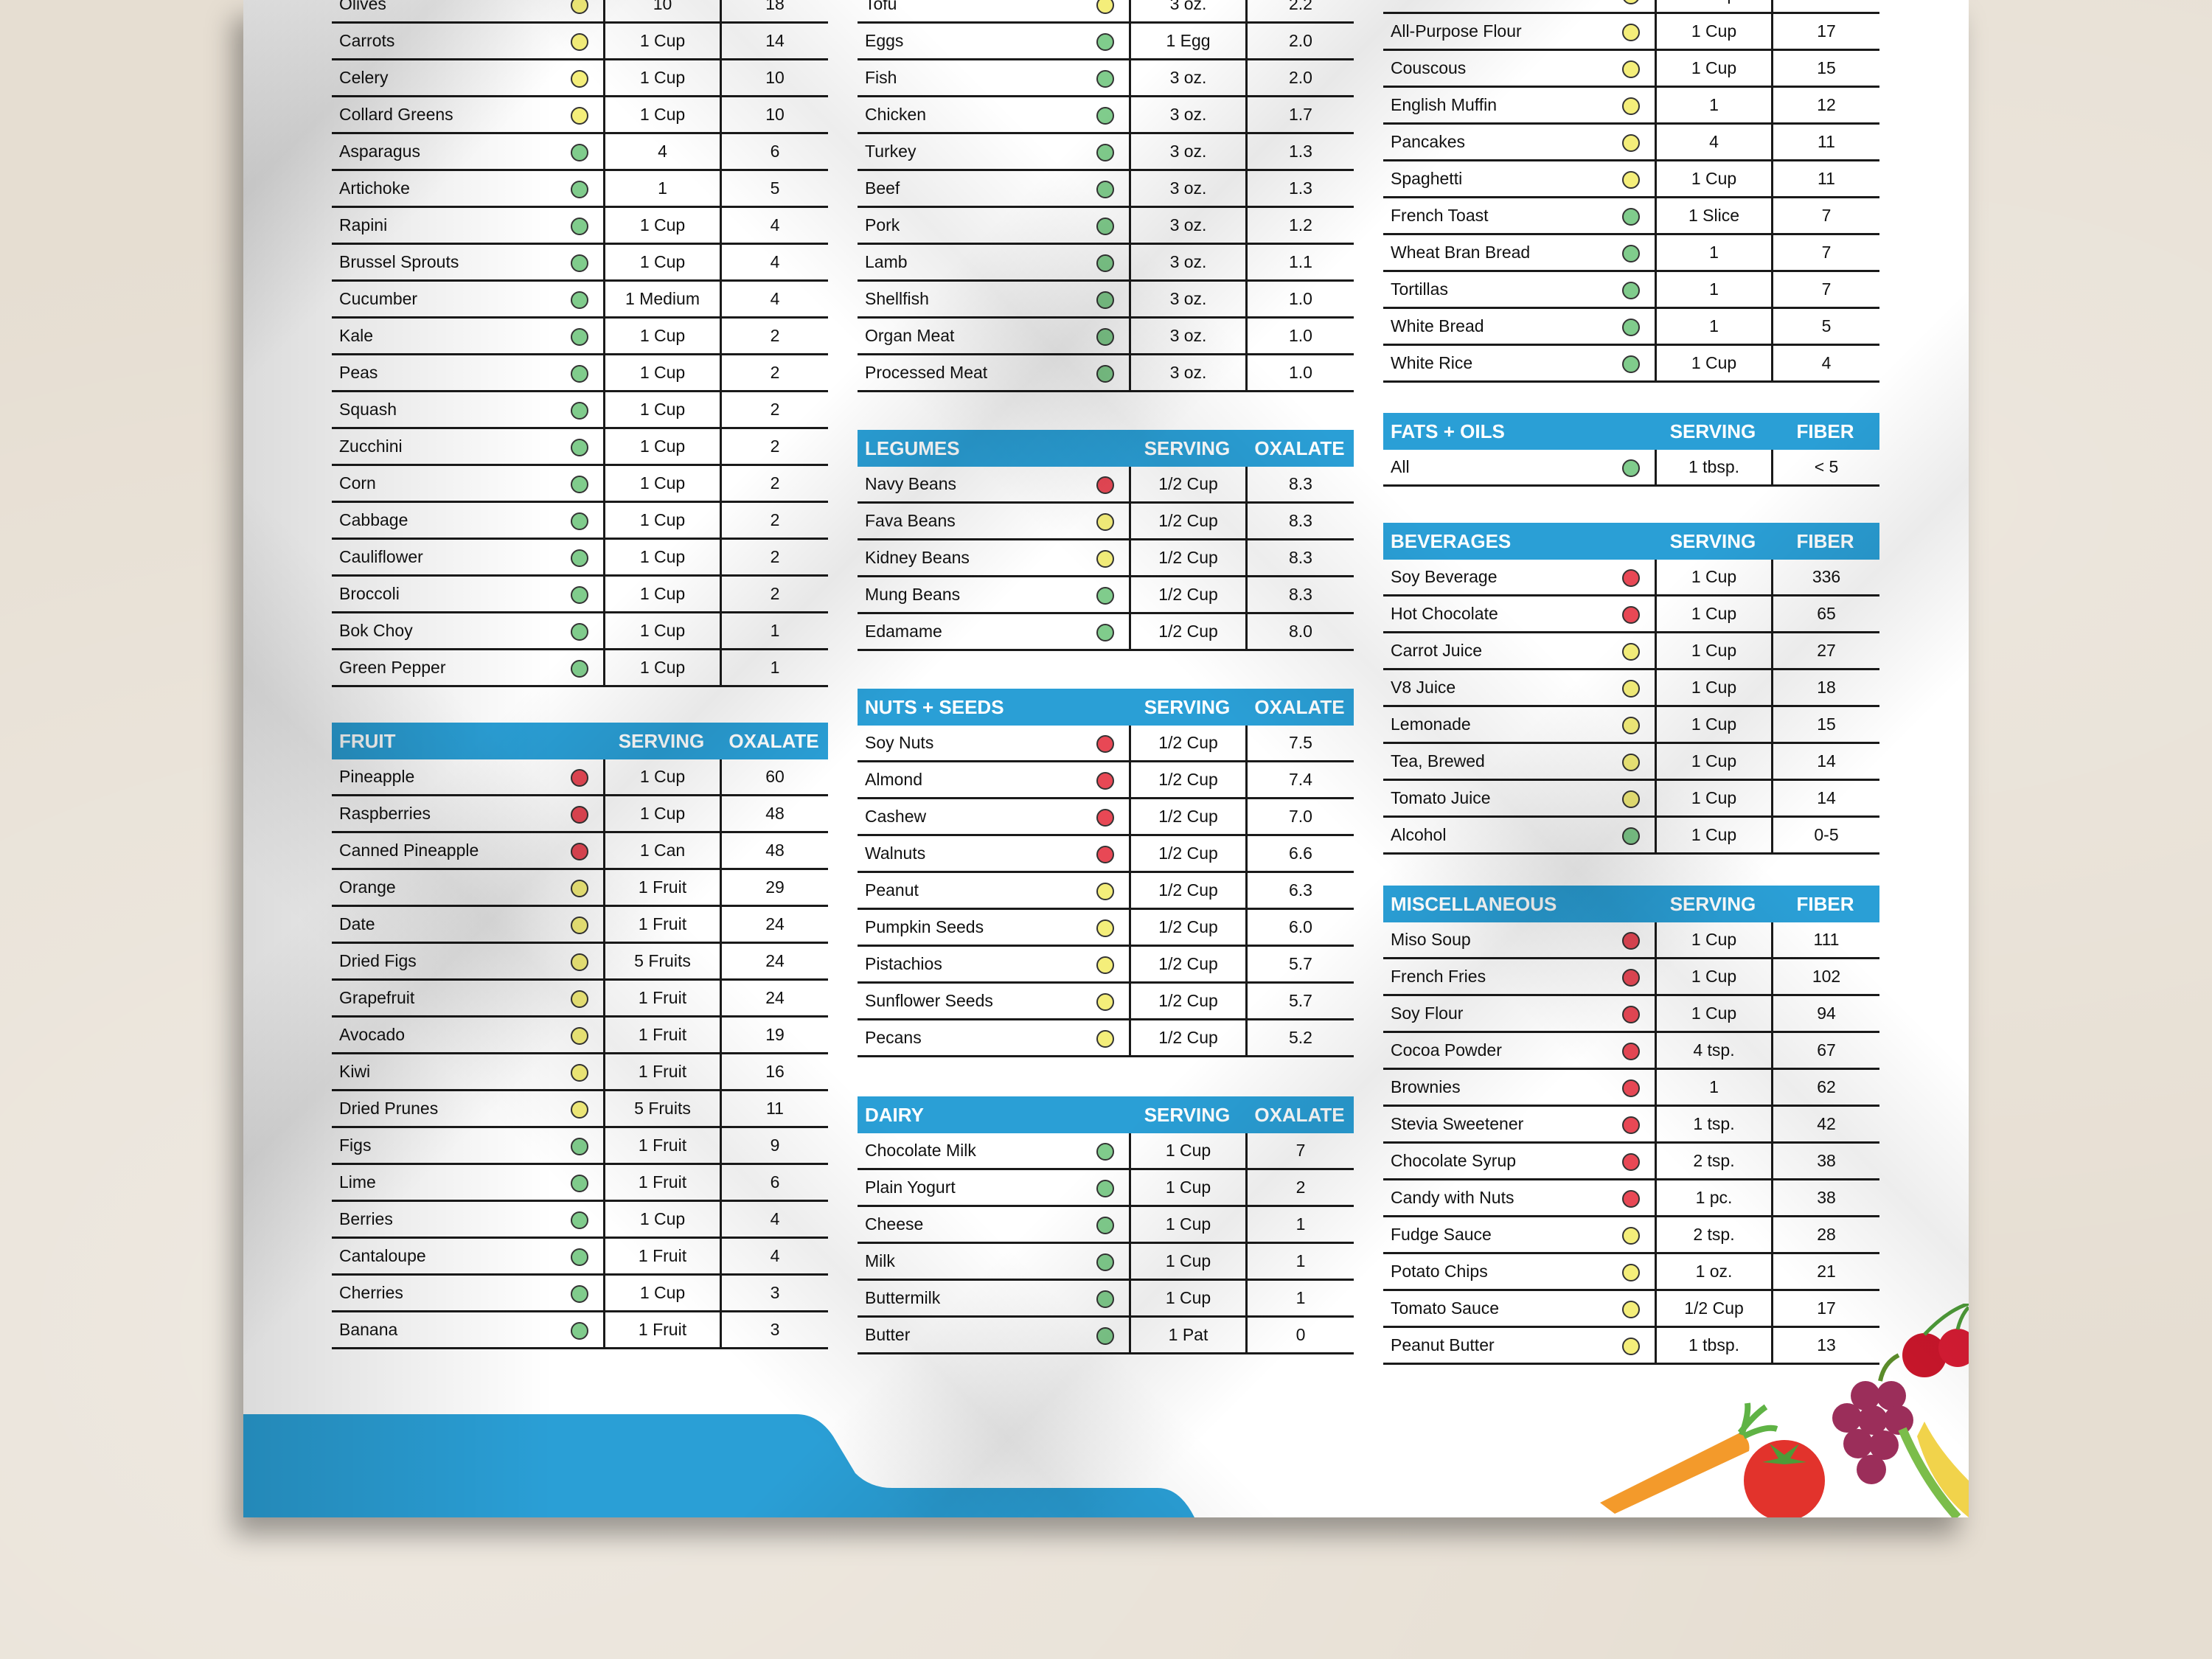 This screenshot has width=2212, height=1659. Describe the element at coordinates (774, 1182) in the screenshot. I see `value-cell: 6` at that location.